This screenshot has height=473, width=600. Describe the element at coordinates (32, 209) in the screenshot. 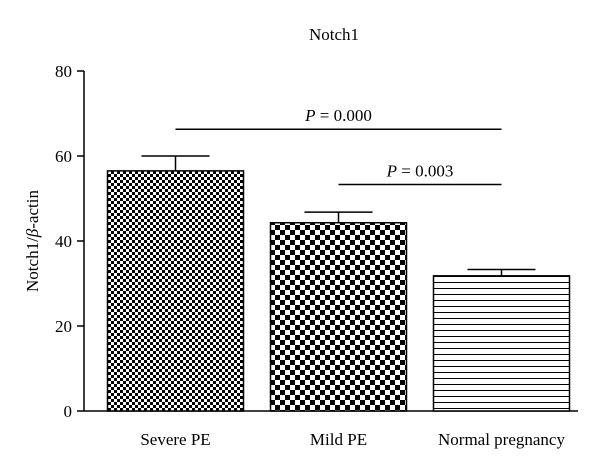

I see `y-axis-label-suffix: -actin` at that location.